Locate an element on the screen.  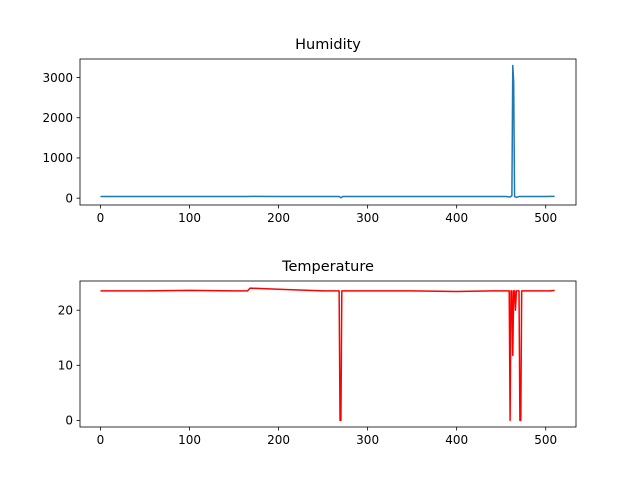
temperature-y-tick-label: 20 is located at coordinates (65, 311).